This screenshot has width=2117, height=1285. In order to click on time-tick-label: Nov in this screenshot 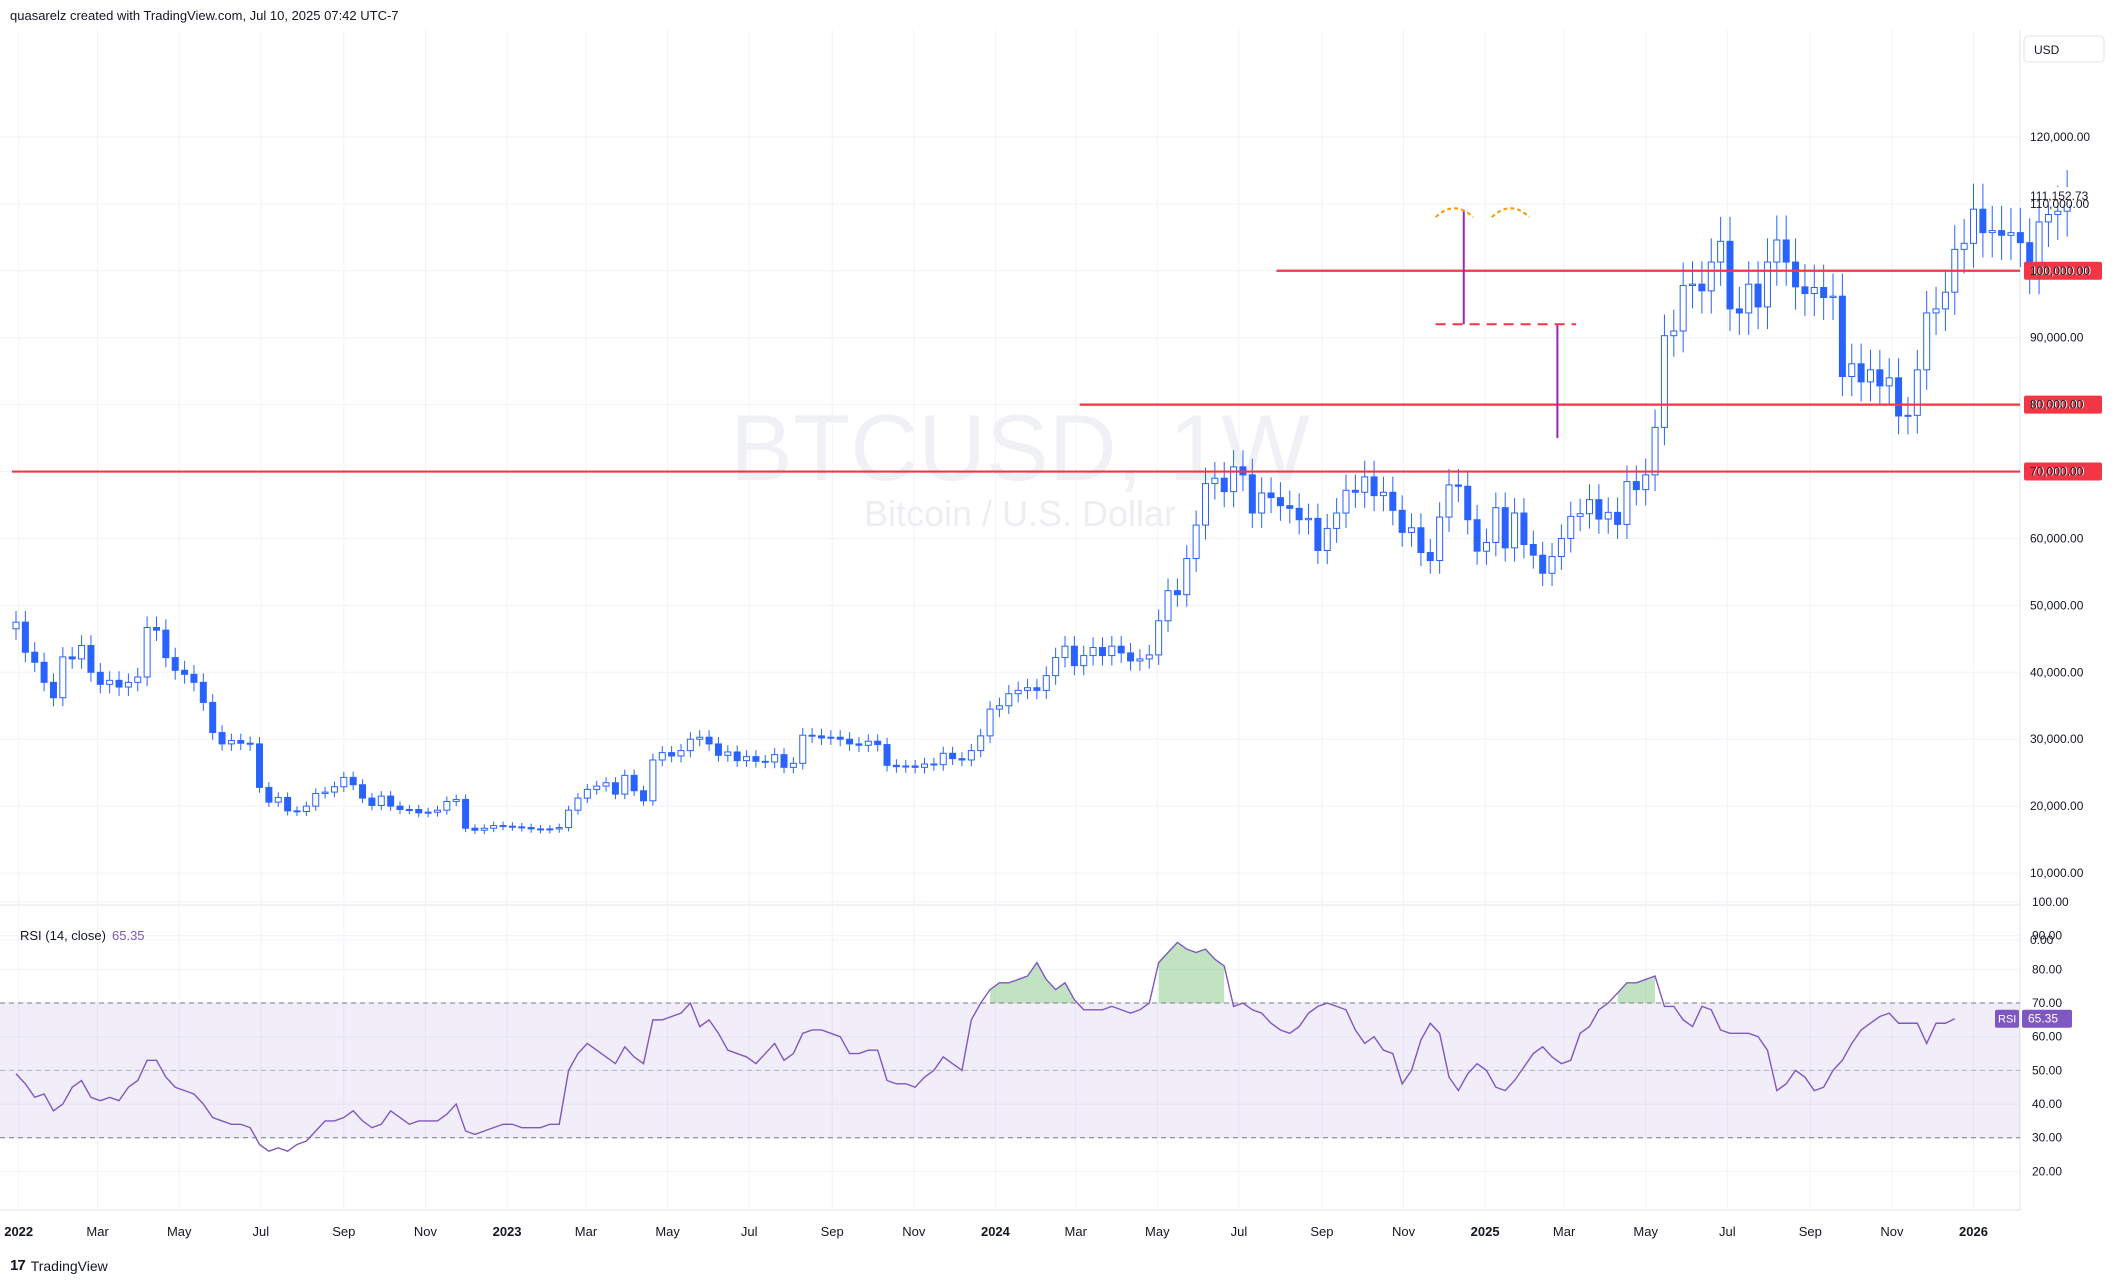, I will do `click(426, 1231)`.